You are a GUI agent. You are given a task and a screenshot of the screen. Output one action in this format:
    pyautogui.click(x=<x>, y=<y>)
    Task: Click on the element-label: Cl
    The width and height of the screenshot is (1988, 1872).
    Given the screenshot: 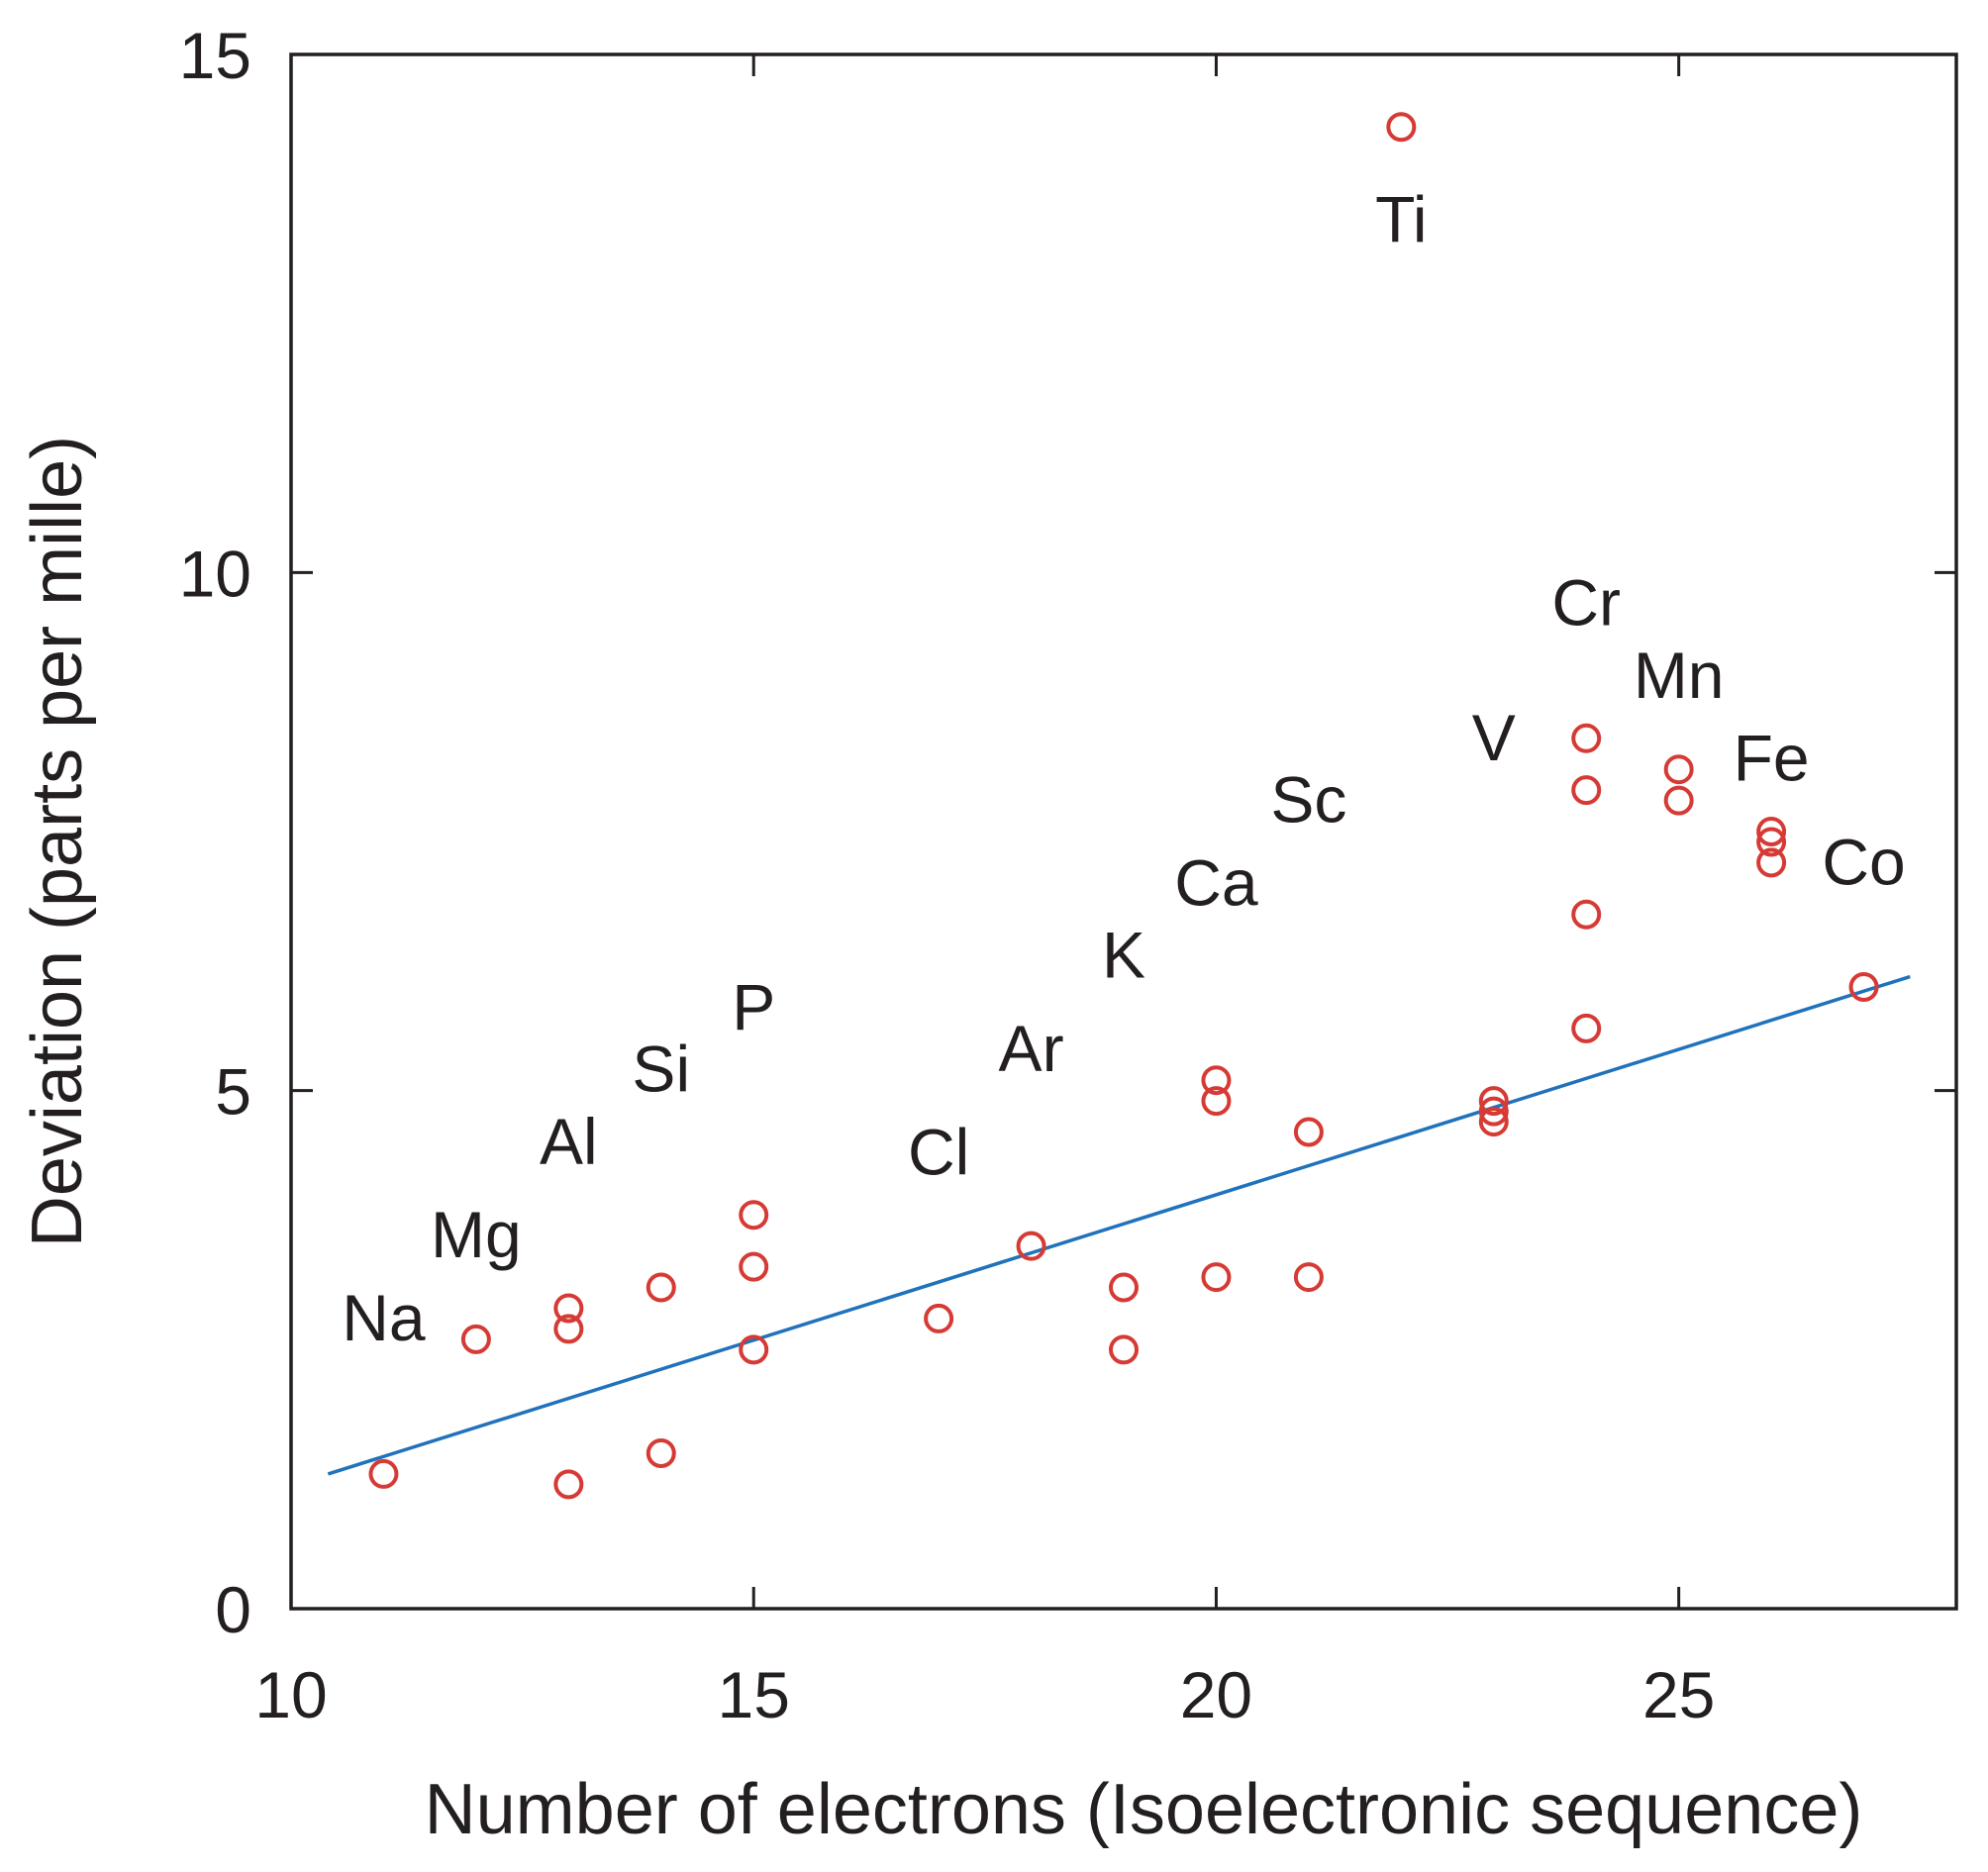 What is the action you would take?
    pyautogui.click(x=938, y=1151)
    